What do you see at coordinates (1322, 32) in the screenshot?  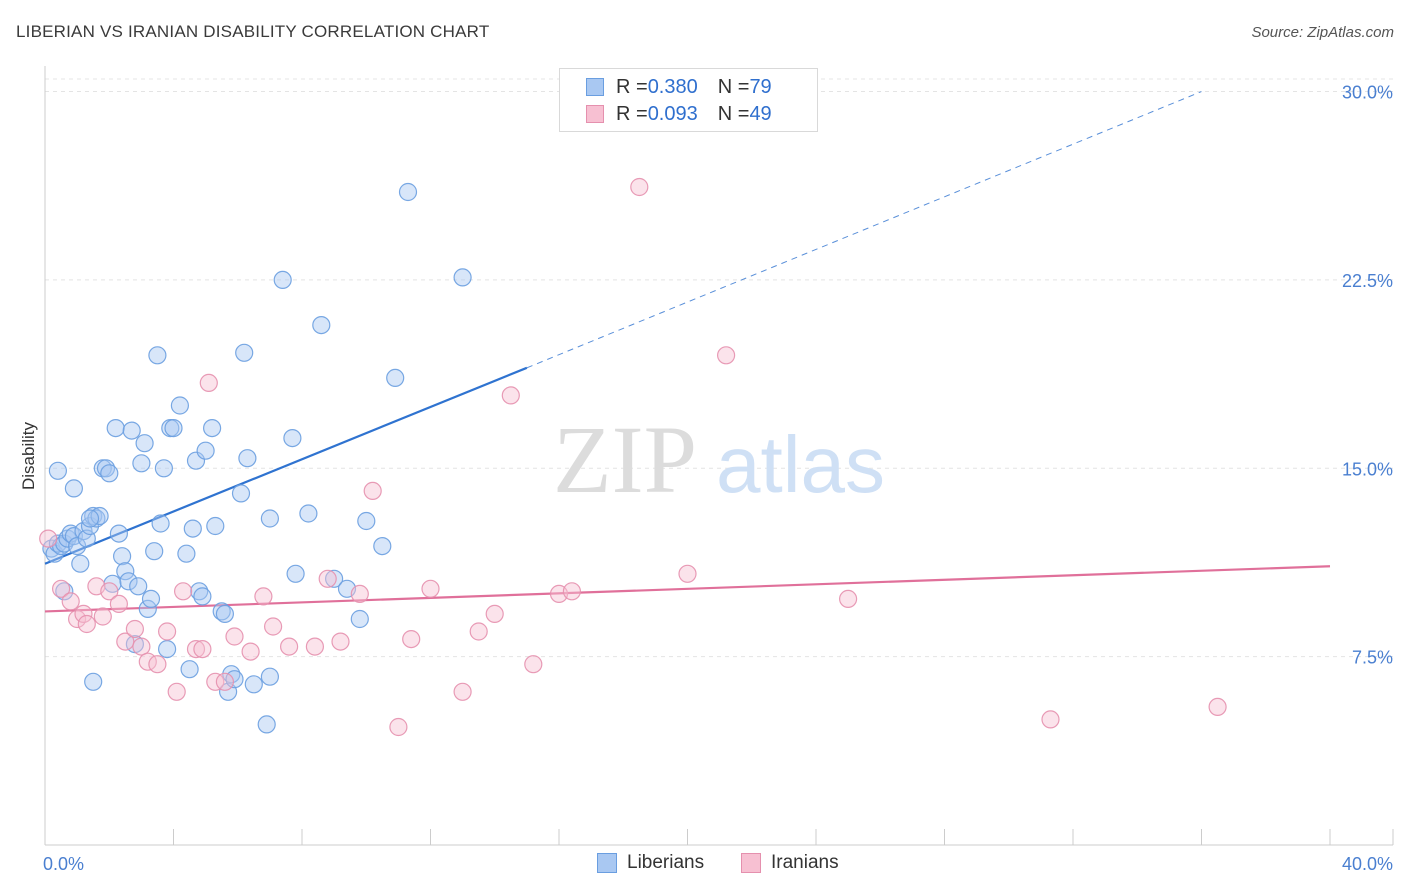 I see `source-credit: Source: ZipAtlas.com` at bounding box center [1322, 32].